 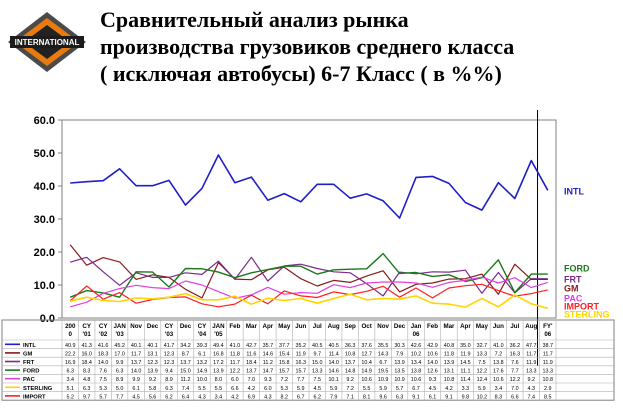 What do you see at coordinates (119, 354) in the screenshot?
I see `table-cell: 17.0` at bounding box center [119, 354].